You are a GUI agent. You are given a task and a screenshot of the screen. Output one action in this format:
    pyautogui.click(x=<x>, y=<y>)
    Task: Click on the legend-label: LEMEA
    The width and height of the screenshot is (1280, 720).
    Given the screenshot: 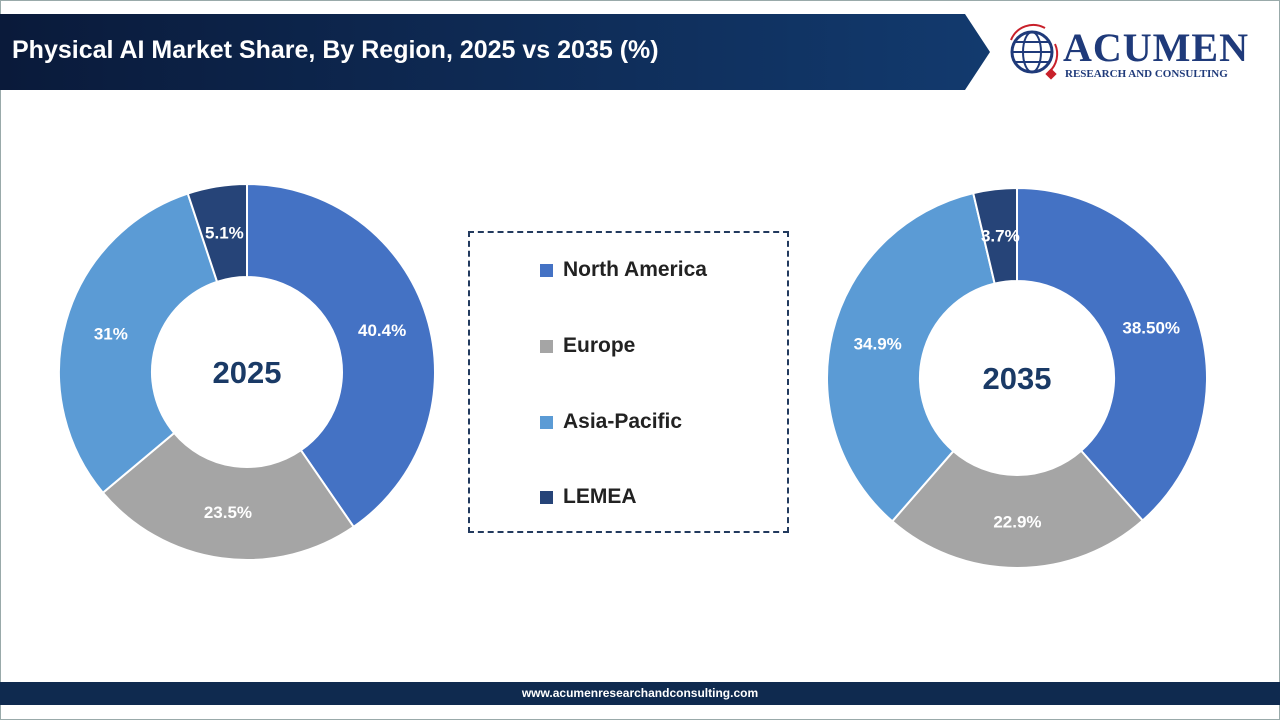 What is the action you would take?
    pyautogui.click(x=600, y=496)
    